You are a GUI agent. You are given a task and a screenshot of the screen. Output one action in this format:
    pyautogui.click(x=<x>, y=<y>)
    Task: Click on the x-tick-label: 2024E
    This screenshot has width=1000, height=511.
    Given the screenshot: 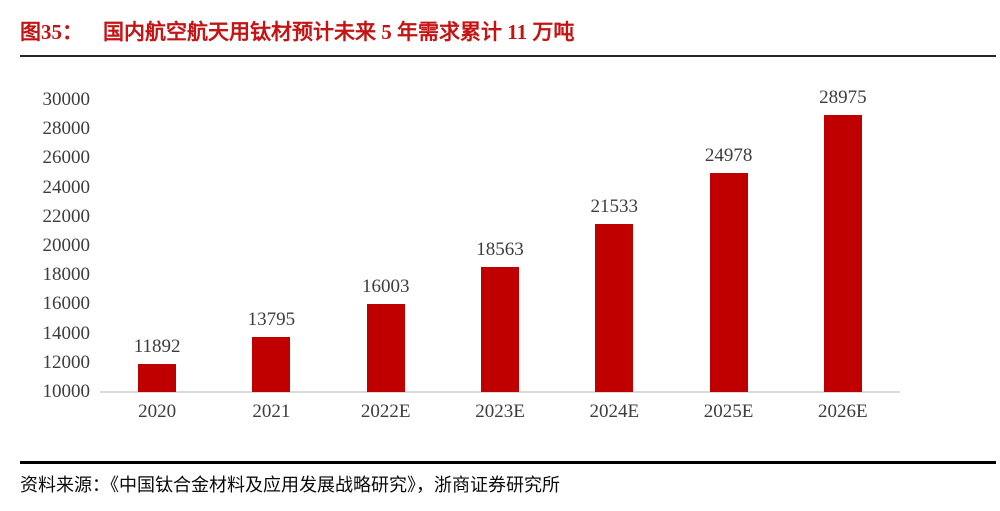 What is the action you would take?
    pyautogui.click(x=614, y=411)
    